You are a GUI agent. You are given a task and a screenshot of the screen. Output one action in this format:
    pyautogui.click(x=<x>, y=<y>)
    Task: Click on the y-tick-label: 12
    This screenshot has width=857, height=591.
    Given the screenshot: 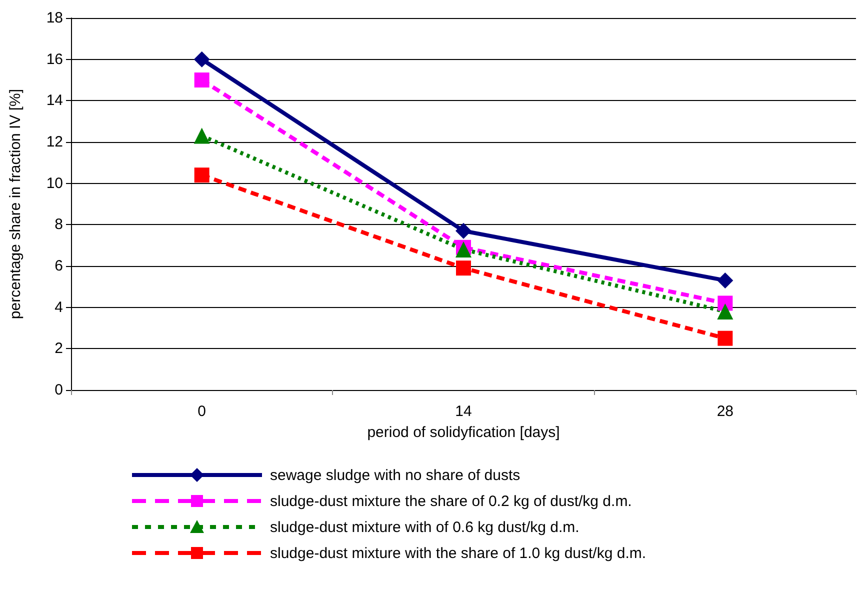 What is the action you would take?
    pyautogui.click(x=54, y=142)
    